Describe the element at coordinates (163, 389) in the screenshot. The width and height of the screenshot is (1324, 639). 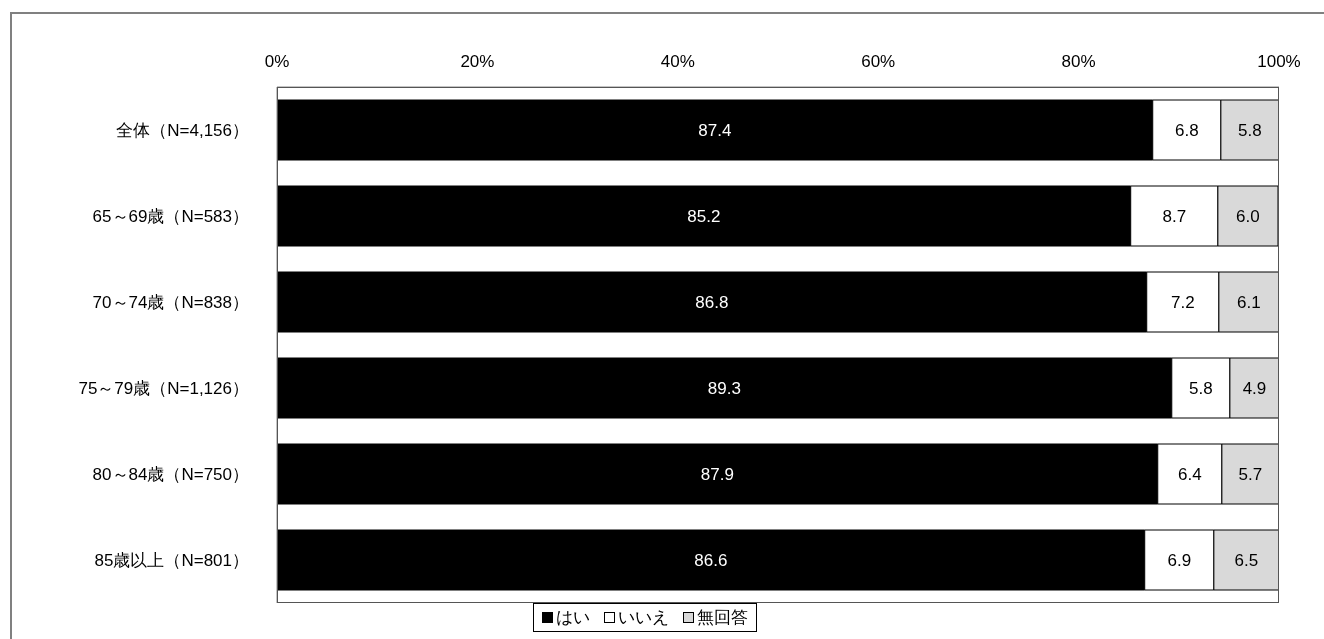
I see `y-tick-label: 75～79歳（N=1,126）` at that location.